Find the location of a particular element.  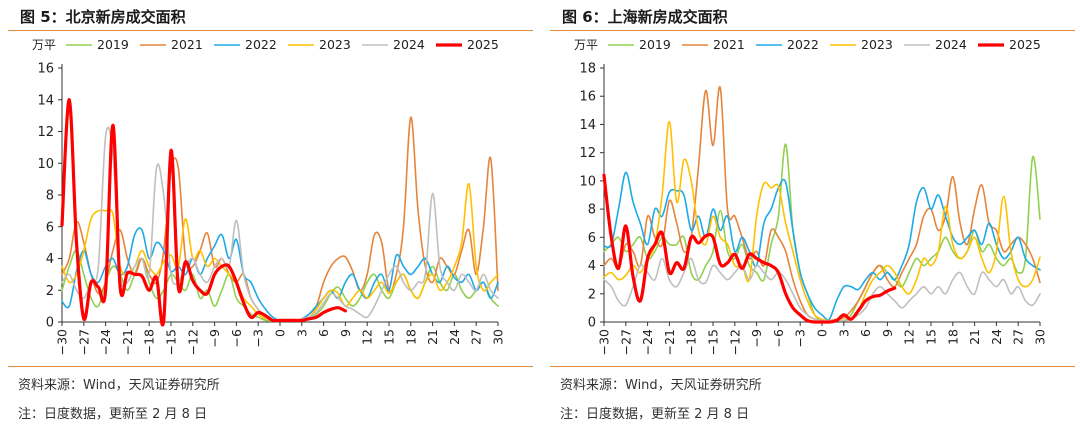

y-tick-label: 18 is located at coordinates (587, 69).